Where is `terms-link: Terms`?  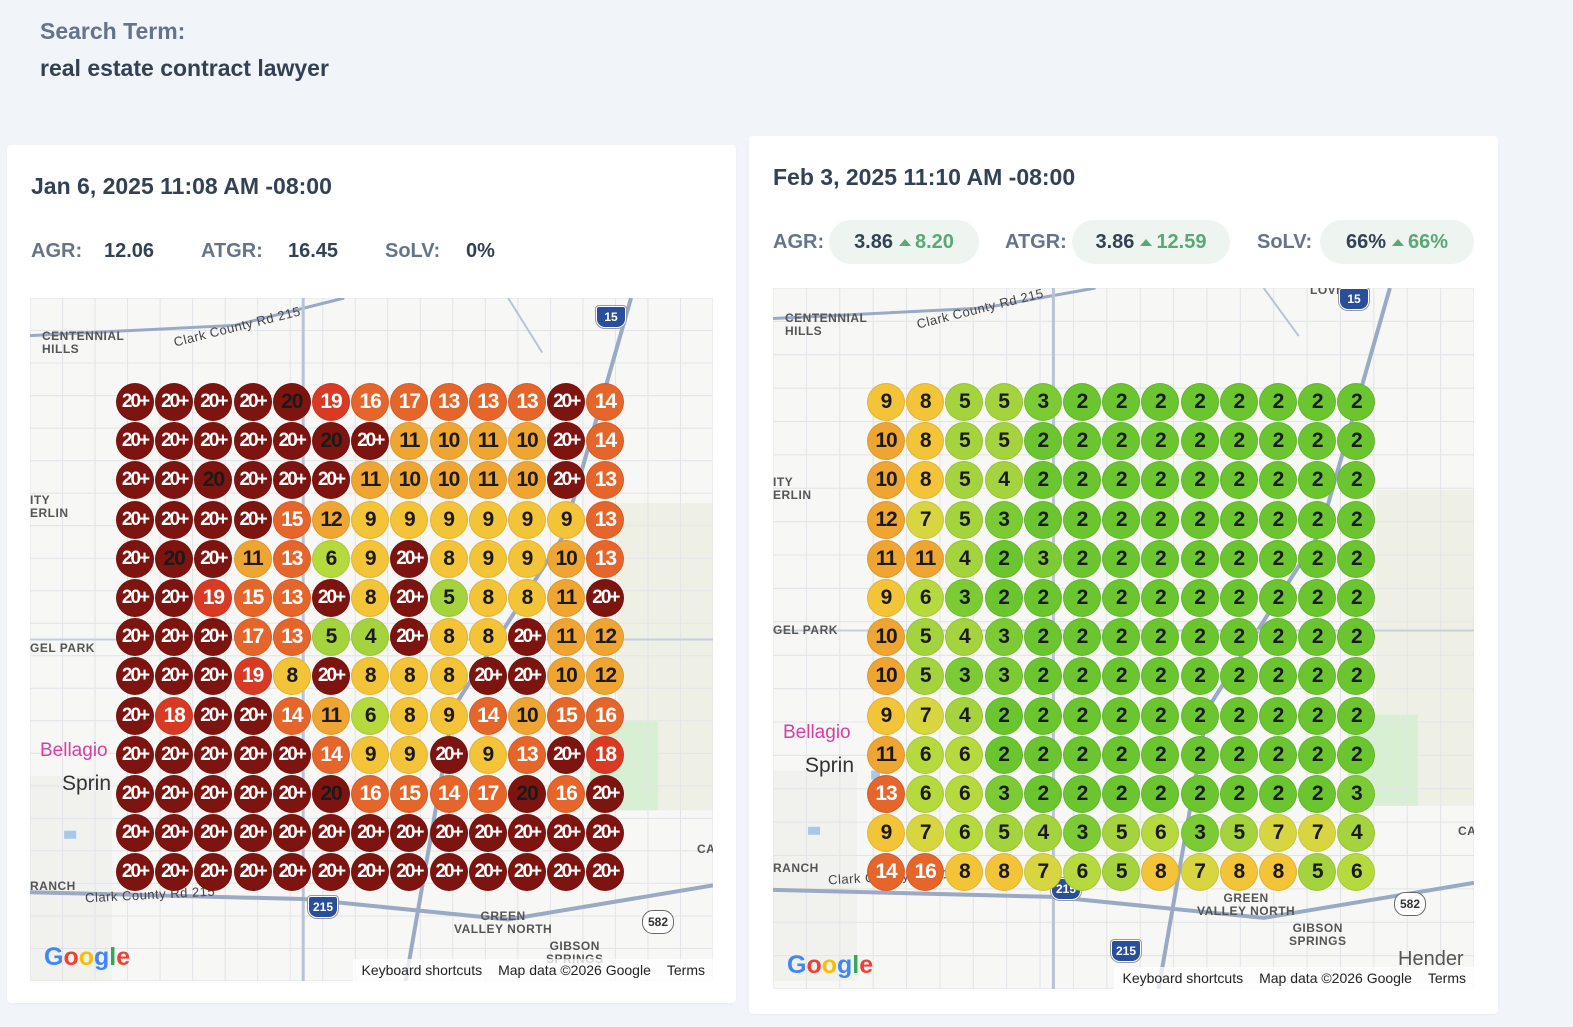 terms-link: Terms is located at coordinates (685, 970).